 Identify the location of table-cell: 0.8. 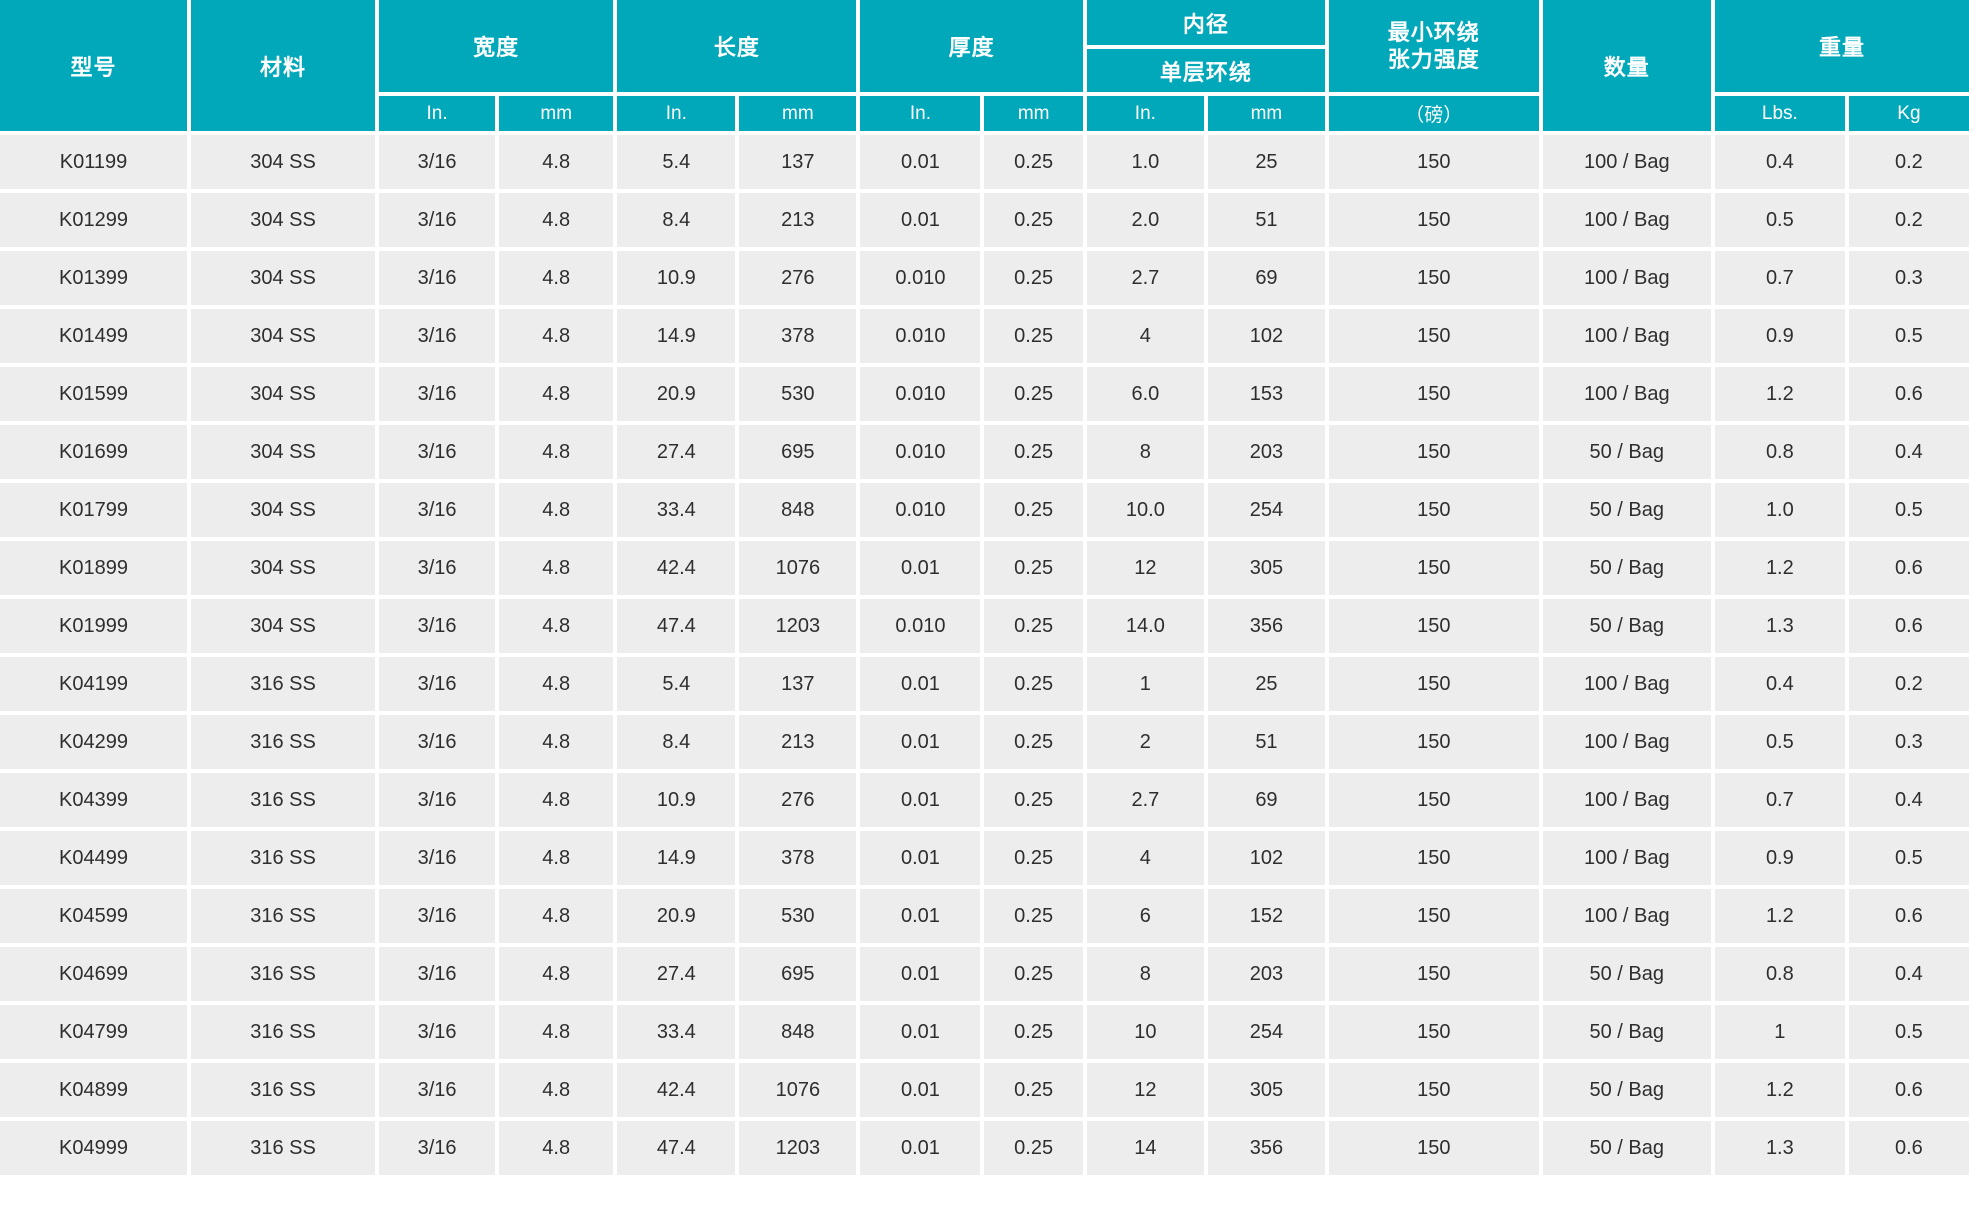
(1780, 975).